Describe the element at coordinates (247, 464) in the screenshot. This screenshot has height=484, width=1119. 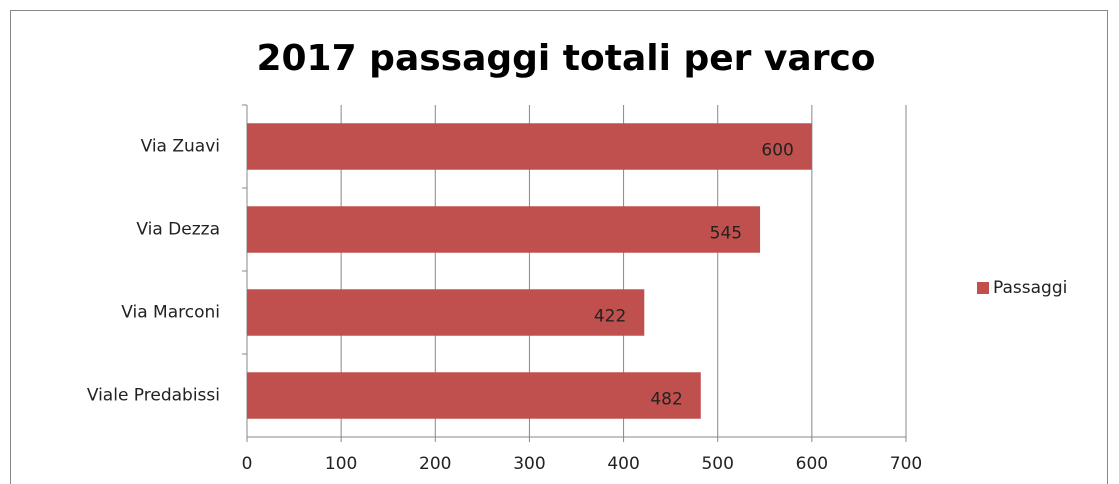
I see `x-tick-label: 0` at that location.